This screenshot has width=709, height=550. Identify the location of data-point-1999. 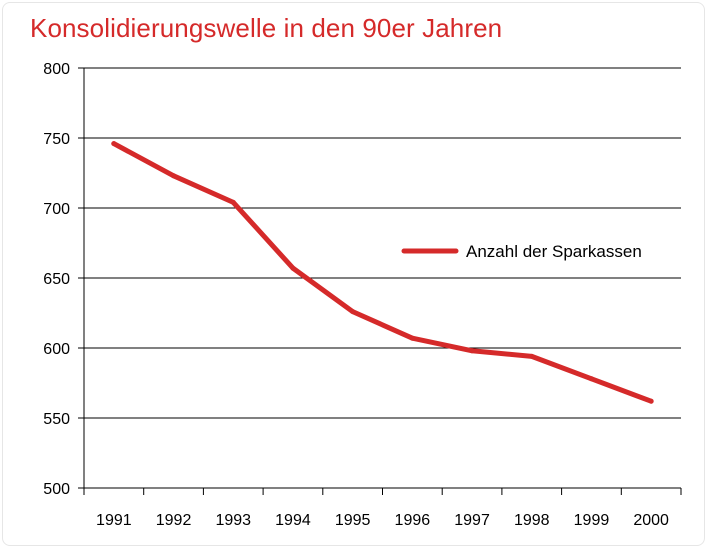
(591, 379).